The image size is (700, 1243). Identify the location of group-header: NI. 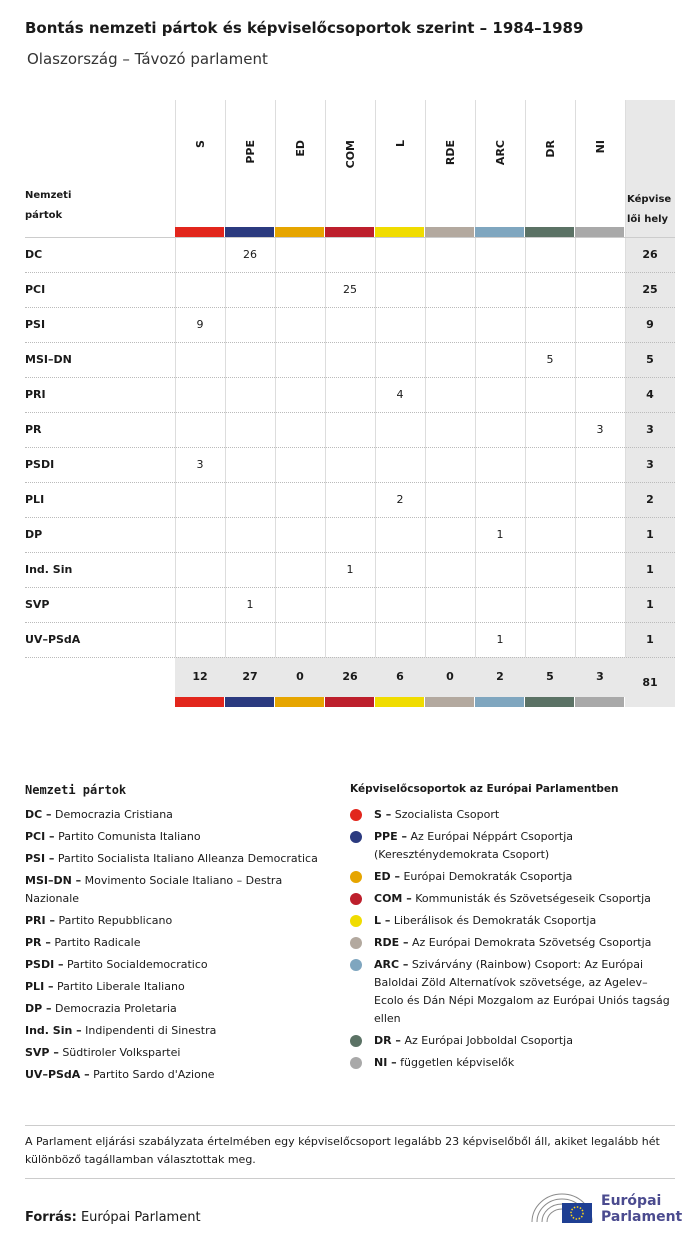
(600, 147).